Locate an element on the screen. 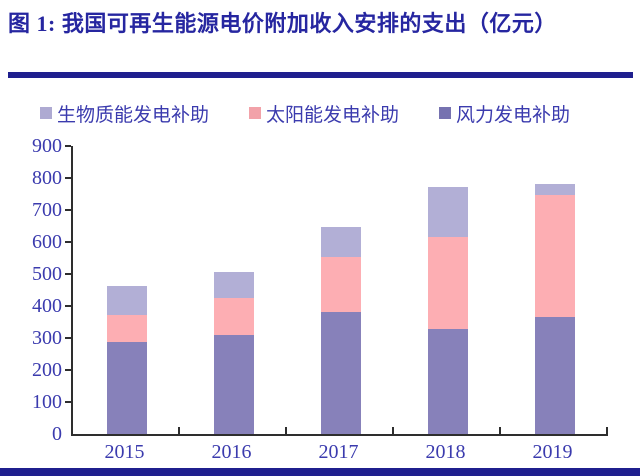 This screenshot has height=476, width=640. bar-segment-2018-生物质能发电补助 is located at coordinates (447, 212).